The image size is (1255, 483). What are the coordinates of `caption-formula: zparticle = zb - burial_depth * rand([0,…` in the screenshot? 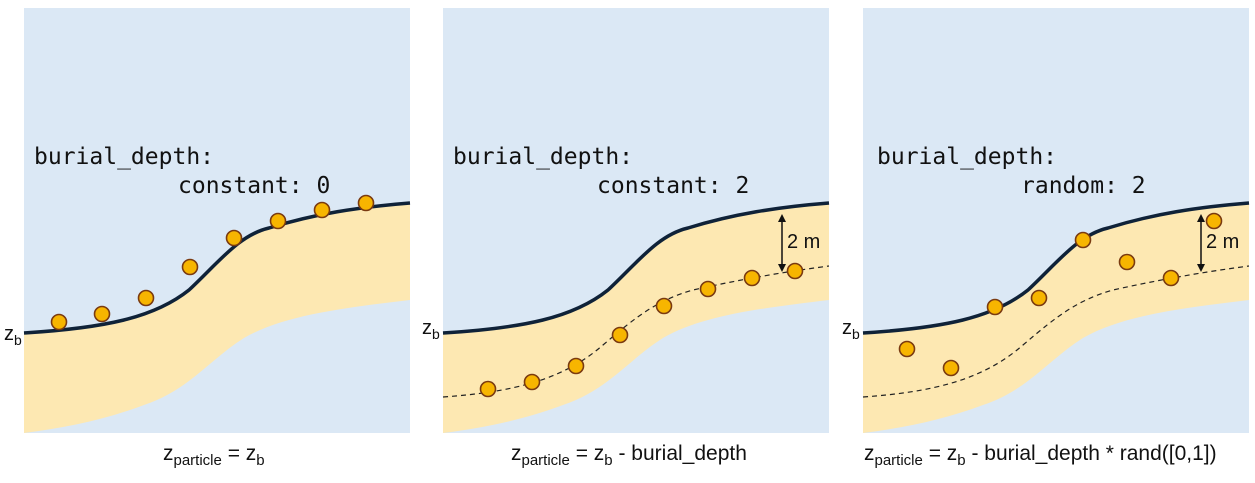 It's located at (1040, 455).